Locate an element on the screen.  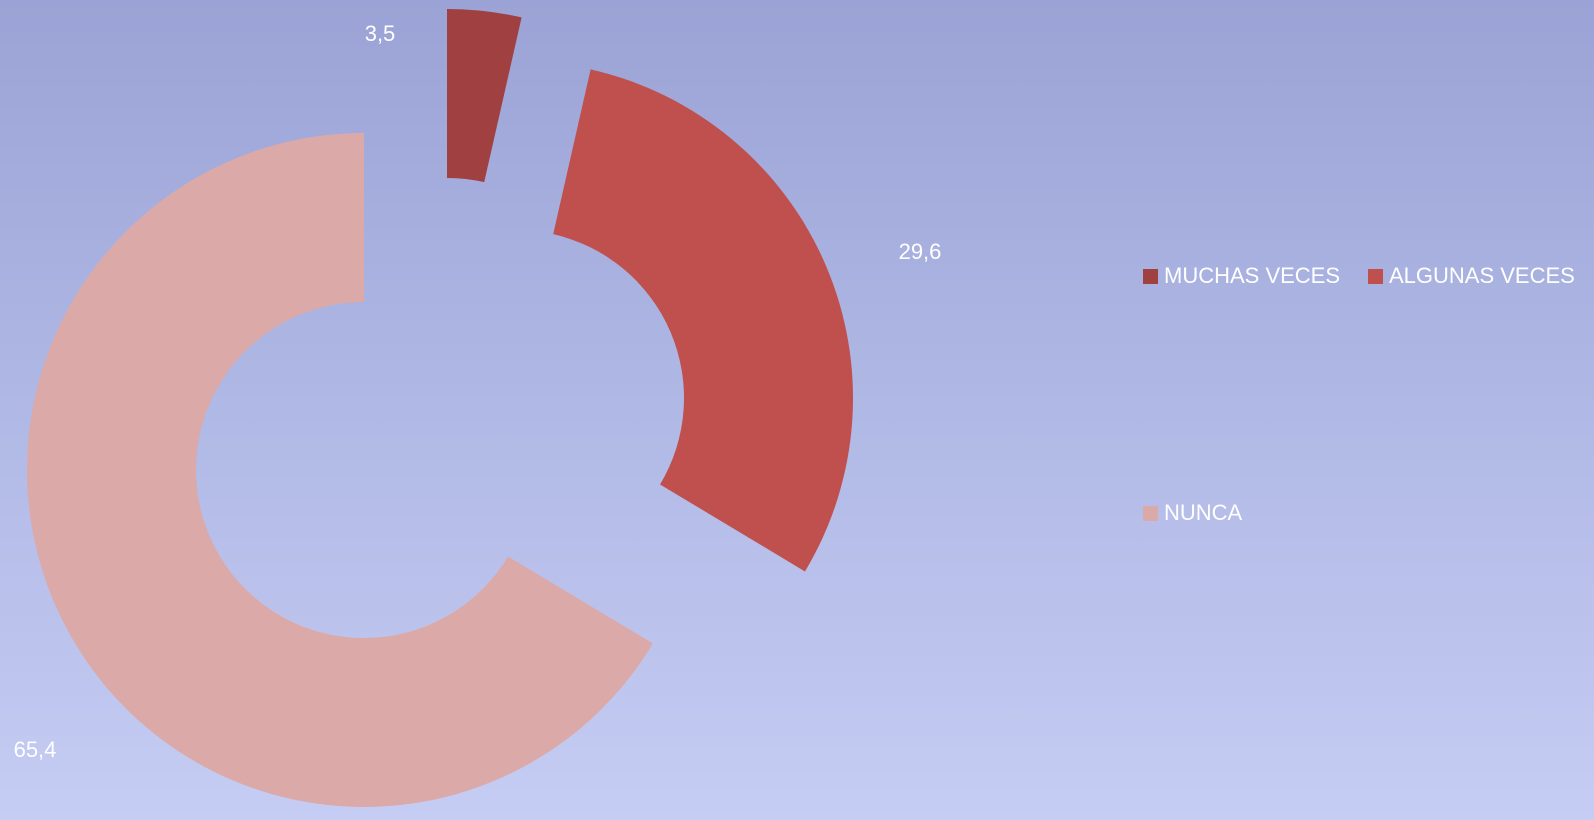
legend-label: ALGUNAS VECES is located at coordinates (1482, 275).